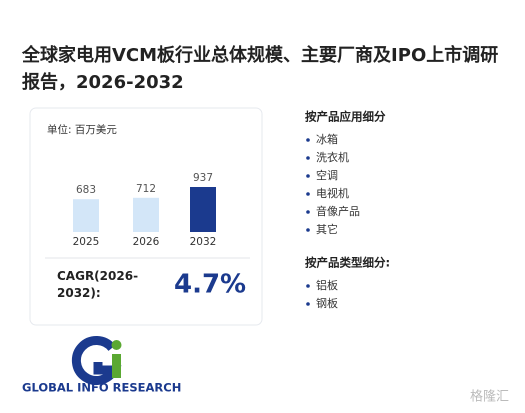 The image size is (525, 413). Describe the element at coordinates (332, 157) in the screenshot. I see `segment-item: 洗衣机` at that location.